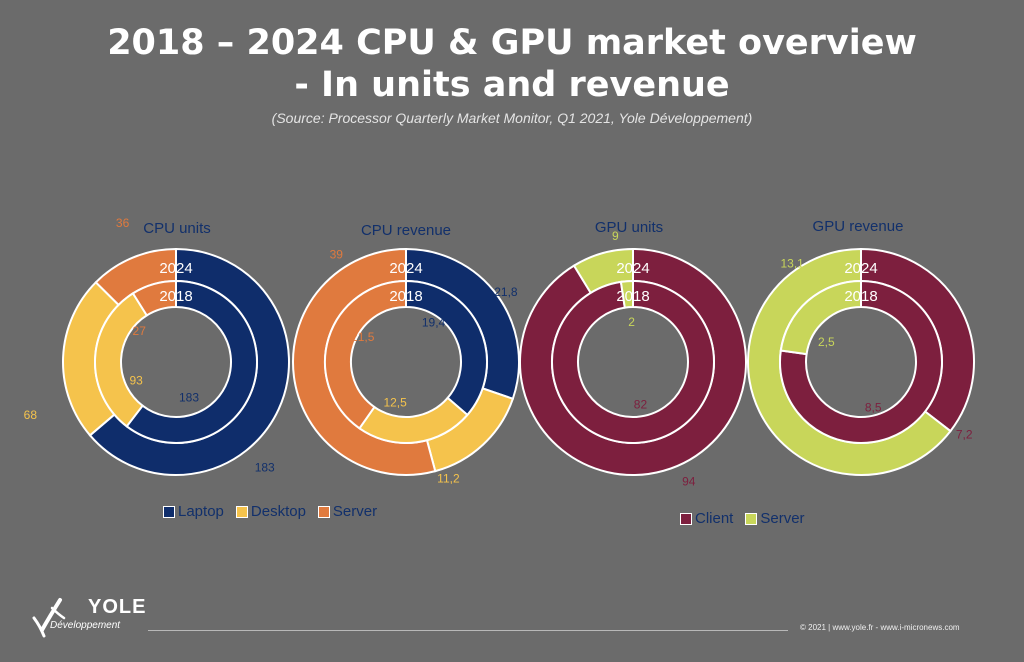 The width and height of the screenshot is (1024, 662). Describe the element at coordinates (123, 223) in the screenshot. I see `value-label-outer-server: 36` at that location.